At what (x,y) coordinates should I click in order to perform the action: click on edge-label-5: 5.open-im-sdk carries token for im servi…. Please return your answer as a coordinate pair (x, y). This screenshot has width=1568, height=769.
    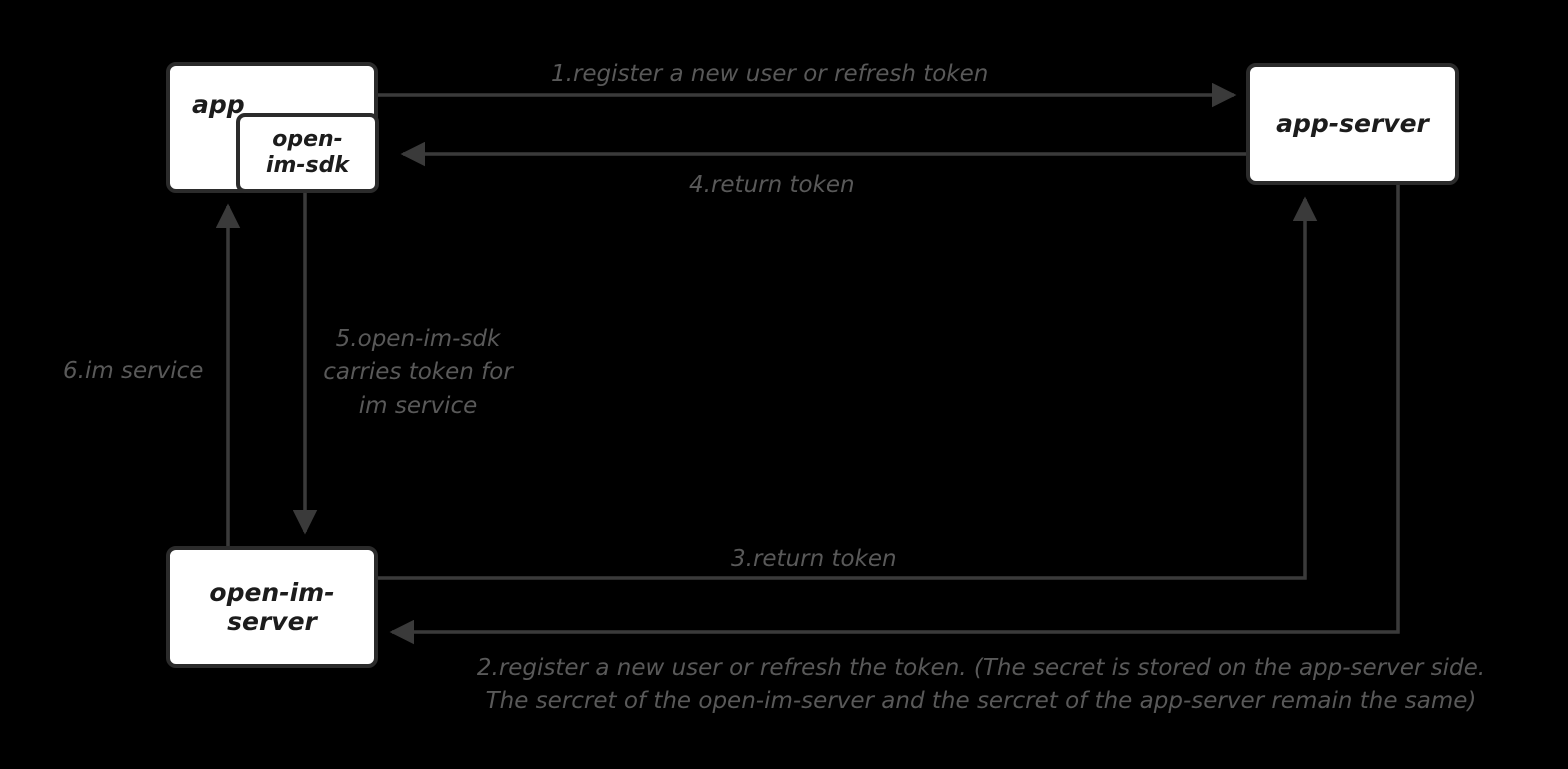
    Looking at the image, I should click on (418, 372).